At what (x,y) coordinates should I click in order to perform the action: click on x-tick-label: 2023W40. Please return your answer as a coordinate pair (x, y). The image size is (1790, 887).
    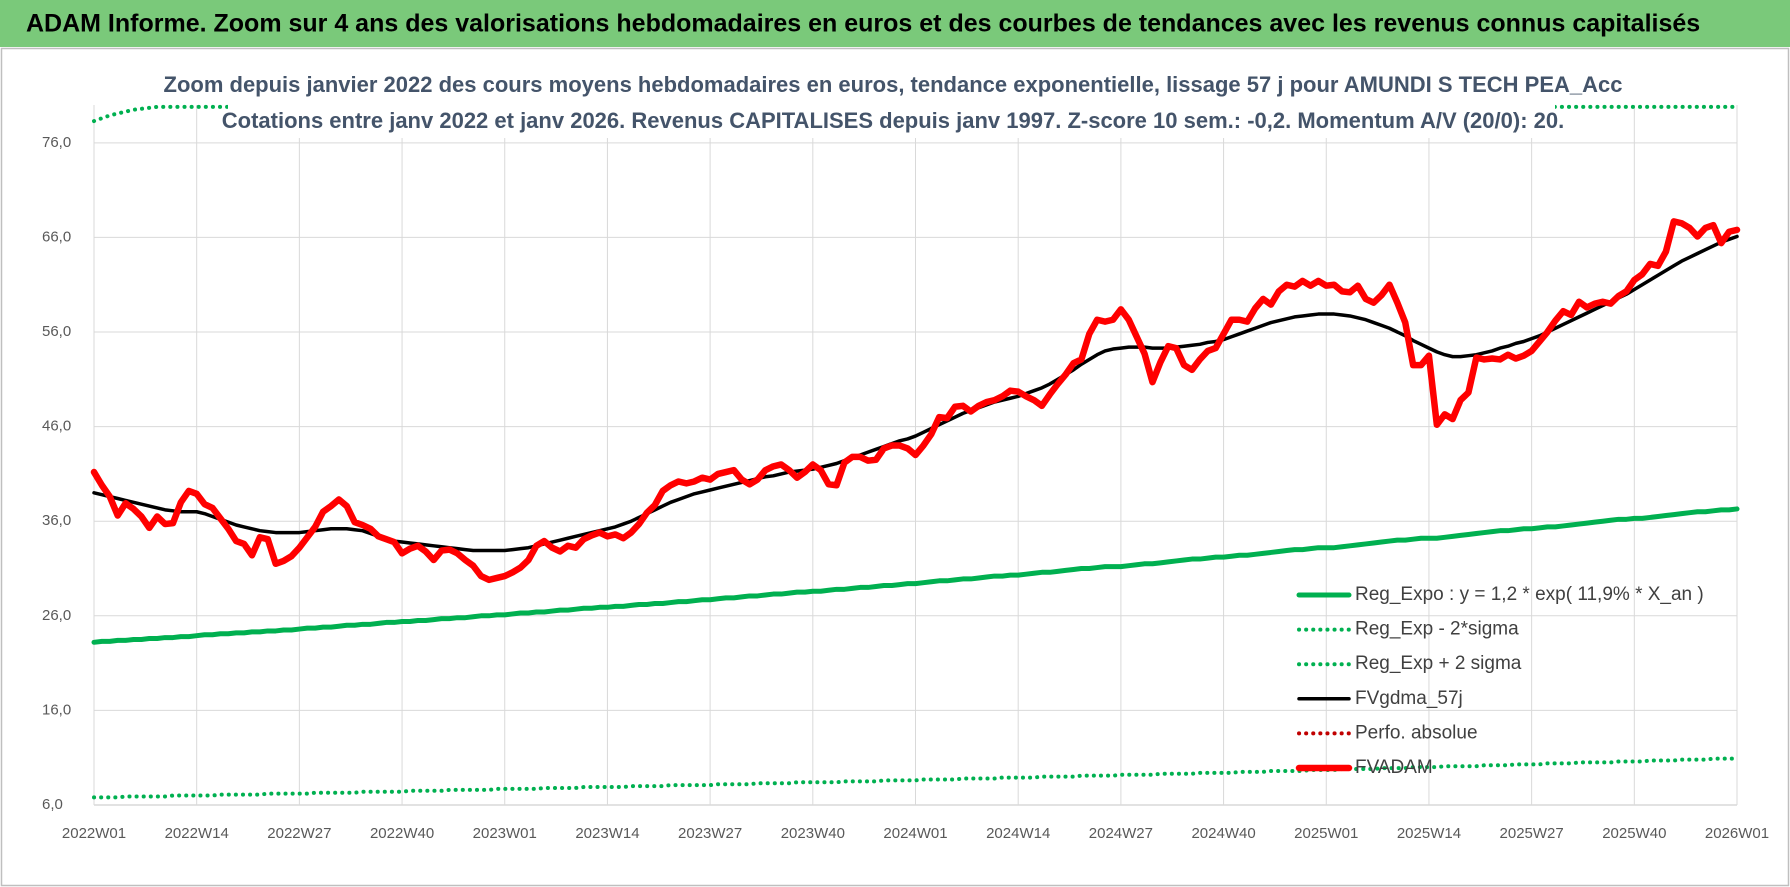
    Looking at the image, I should click on (813, 833).